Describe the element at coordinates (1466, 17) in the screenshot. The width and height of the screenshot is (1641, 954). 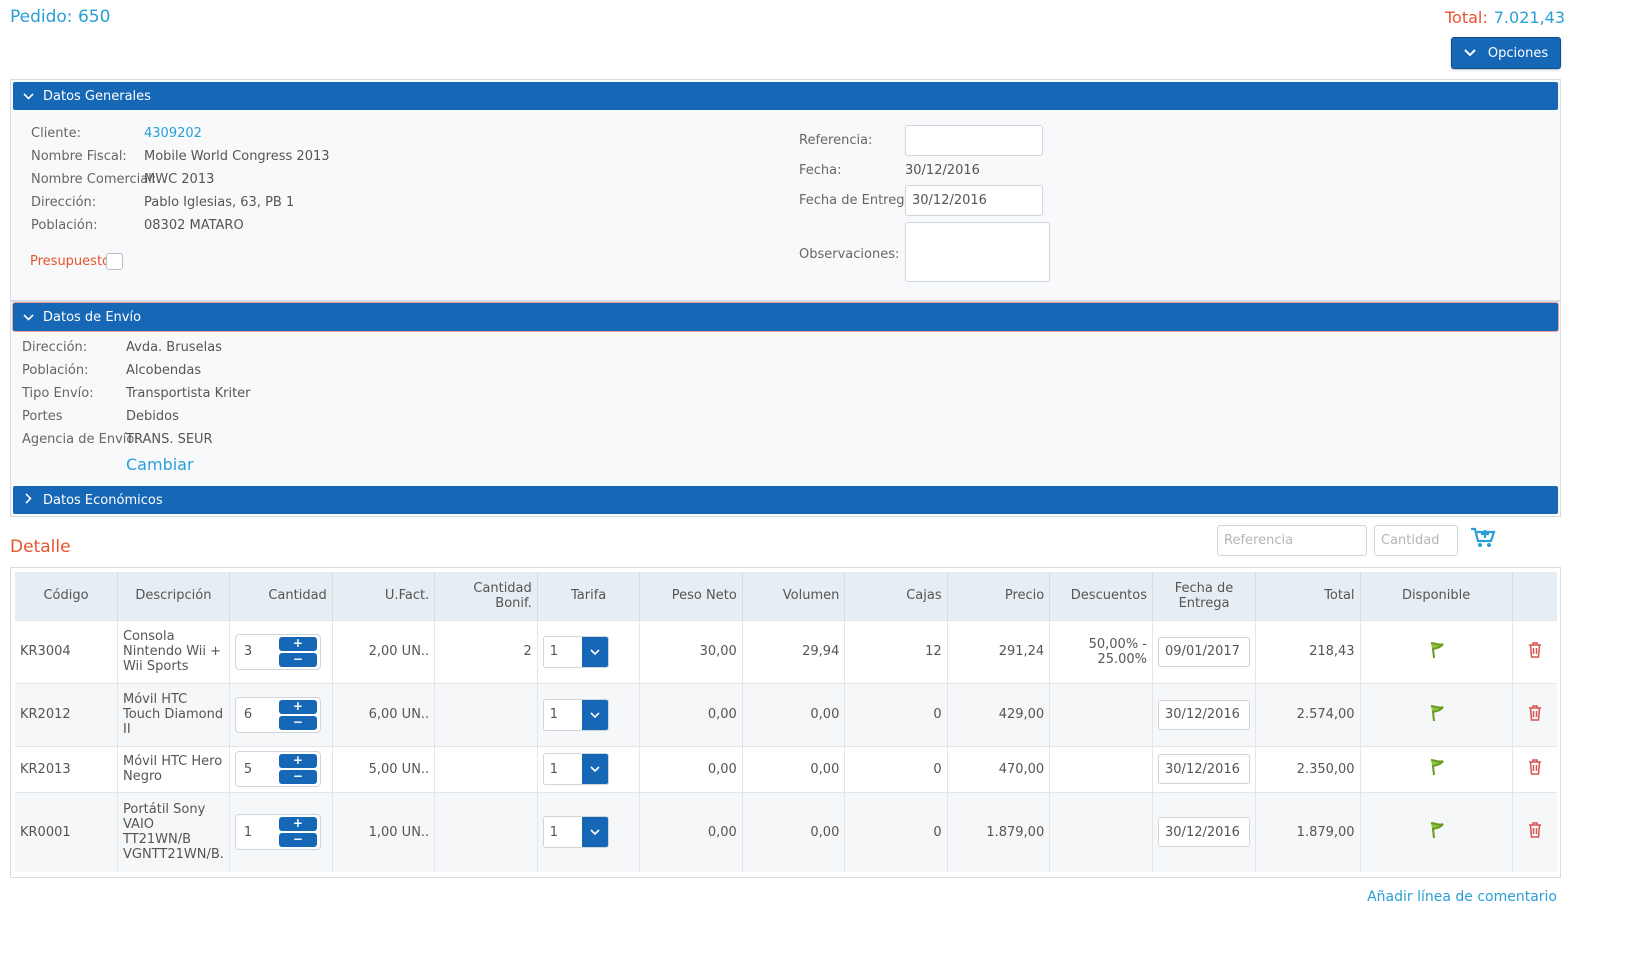
I see `total-label: Total:` at that location.